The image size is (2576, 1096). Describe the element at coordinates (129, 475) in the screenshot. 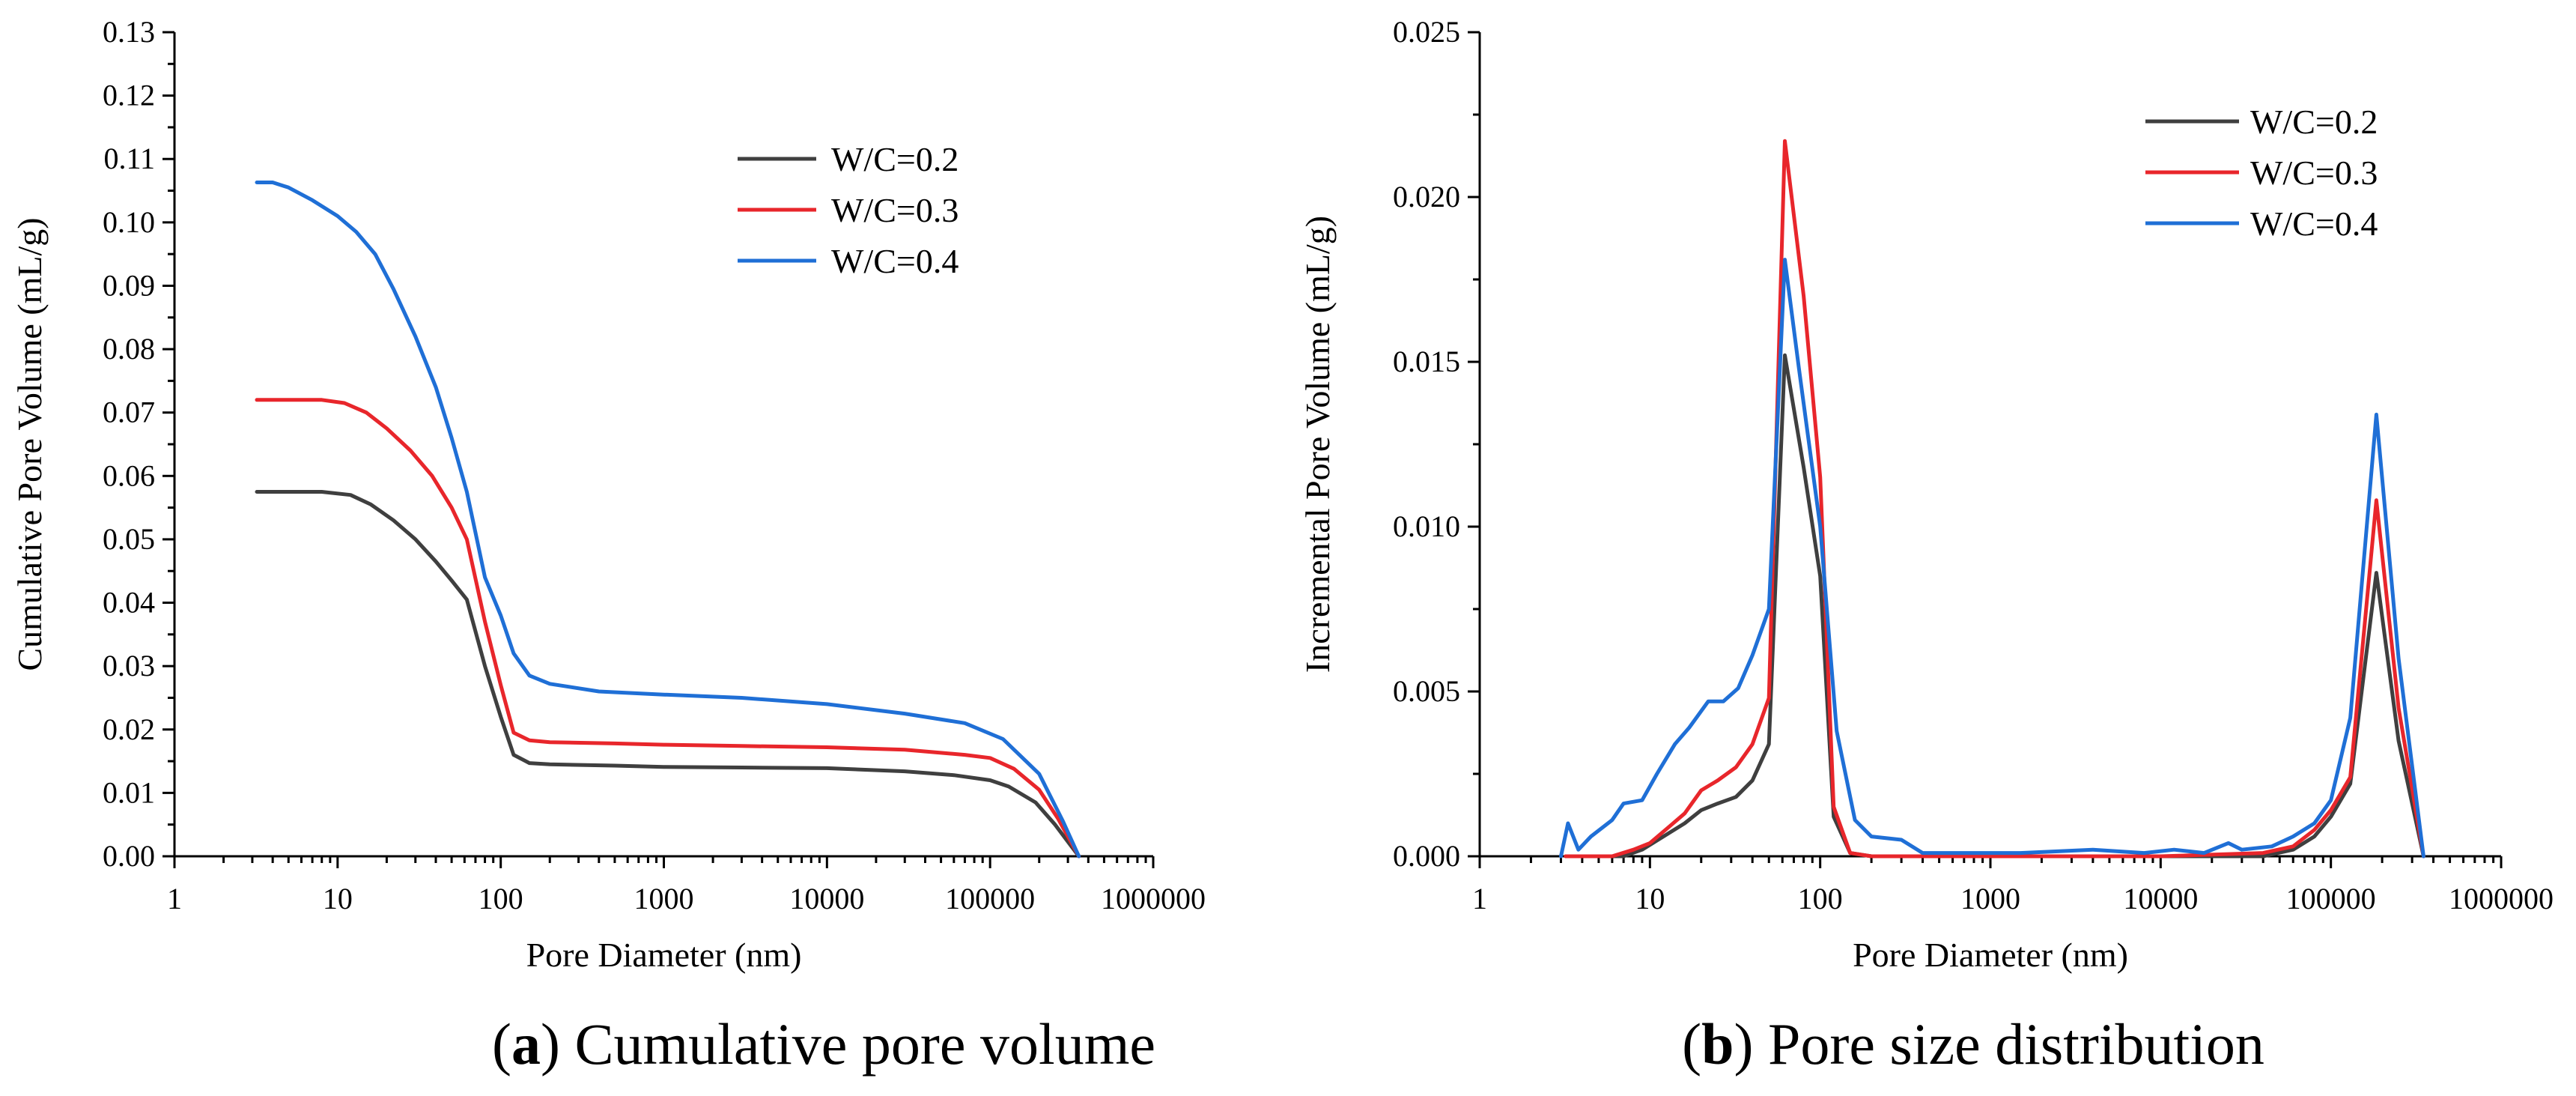

I see `y-tick-label: 0.06` at that location.